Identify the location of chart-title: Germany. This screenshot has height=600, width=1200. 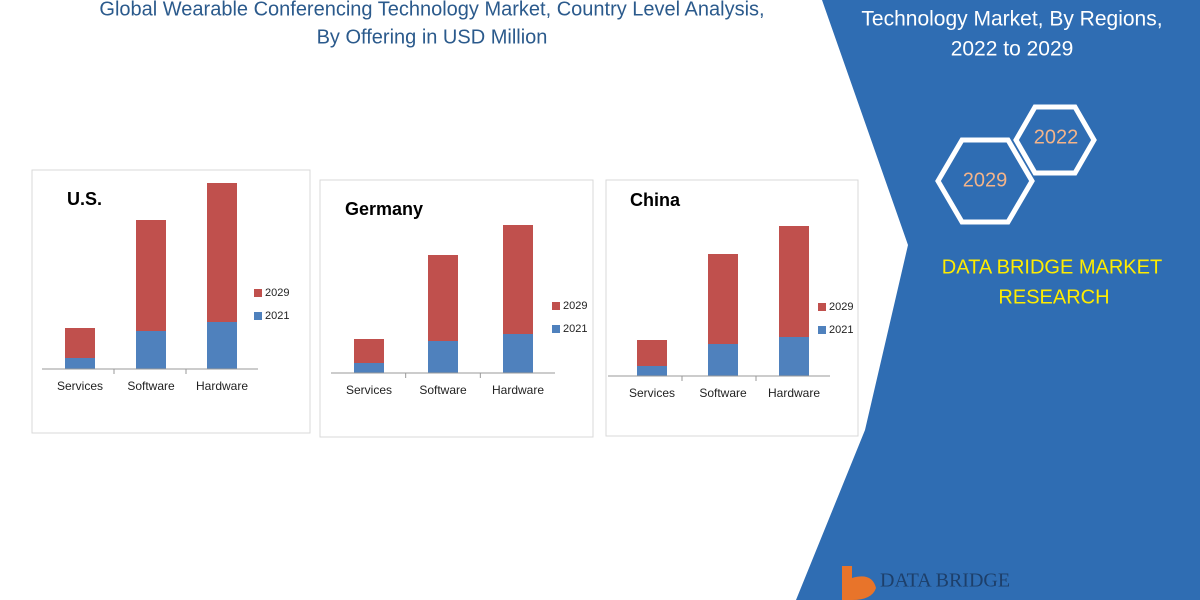
(384, 209).